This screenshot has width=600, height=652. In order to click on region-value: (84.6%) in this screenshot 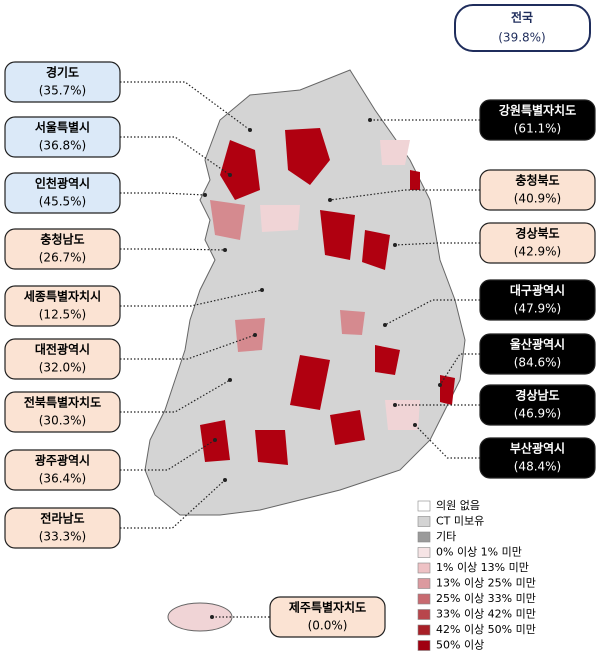, I will do `click(537, 363)`.